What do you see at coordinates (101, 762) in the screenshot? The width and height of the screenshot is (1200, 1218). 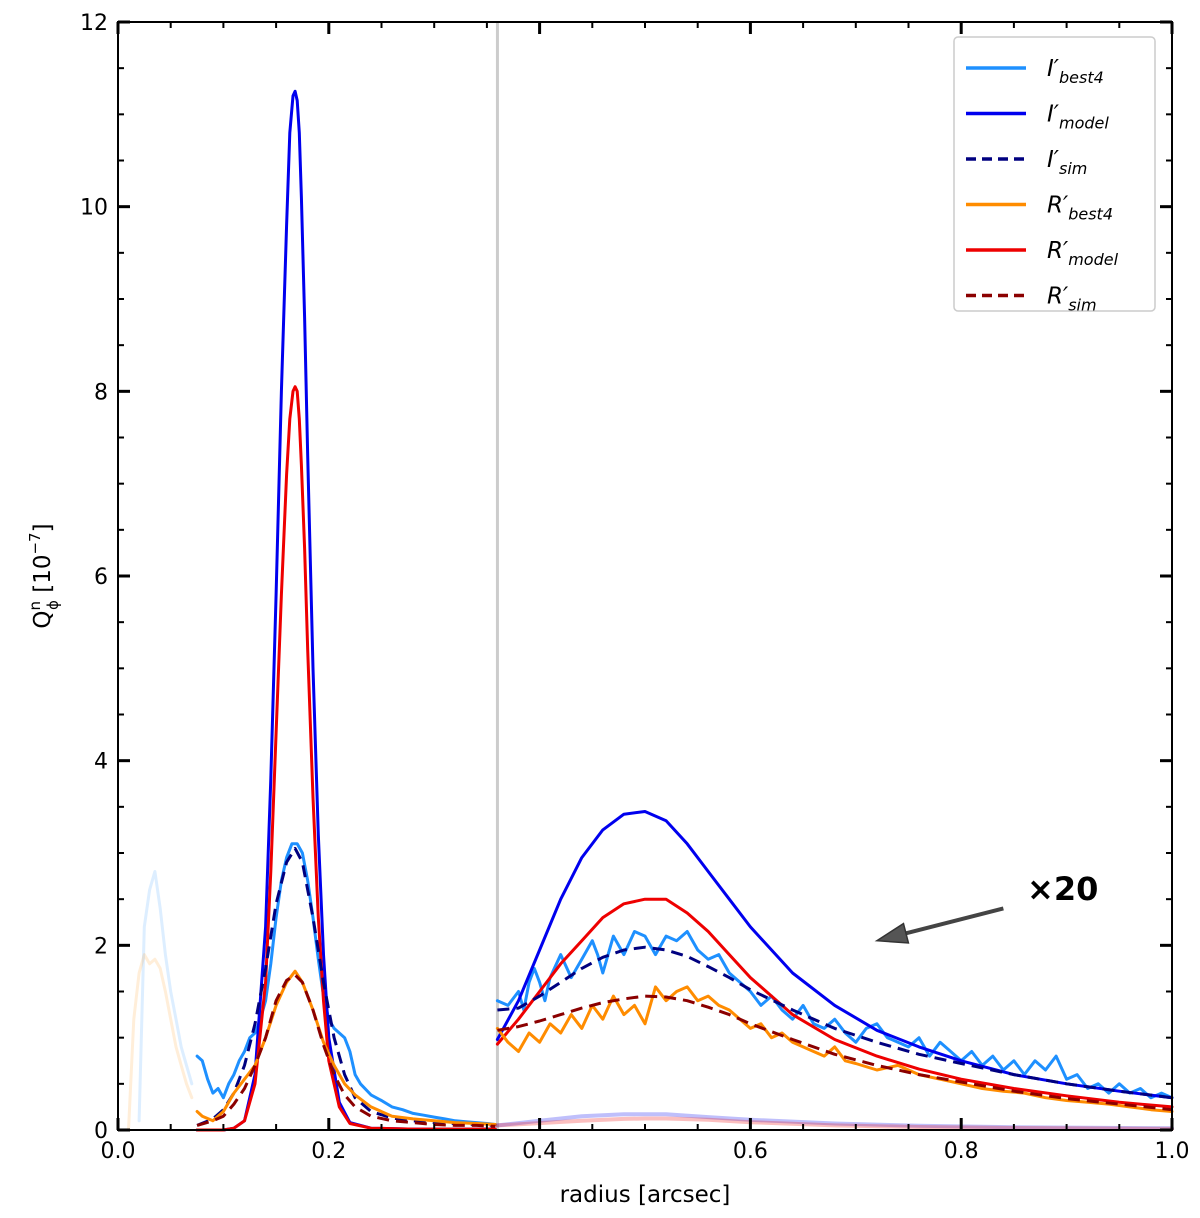 I see `y-tick-label: 4` at bounding box center [101, 762].